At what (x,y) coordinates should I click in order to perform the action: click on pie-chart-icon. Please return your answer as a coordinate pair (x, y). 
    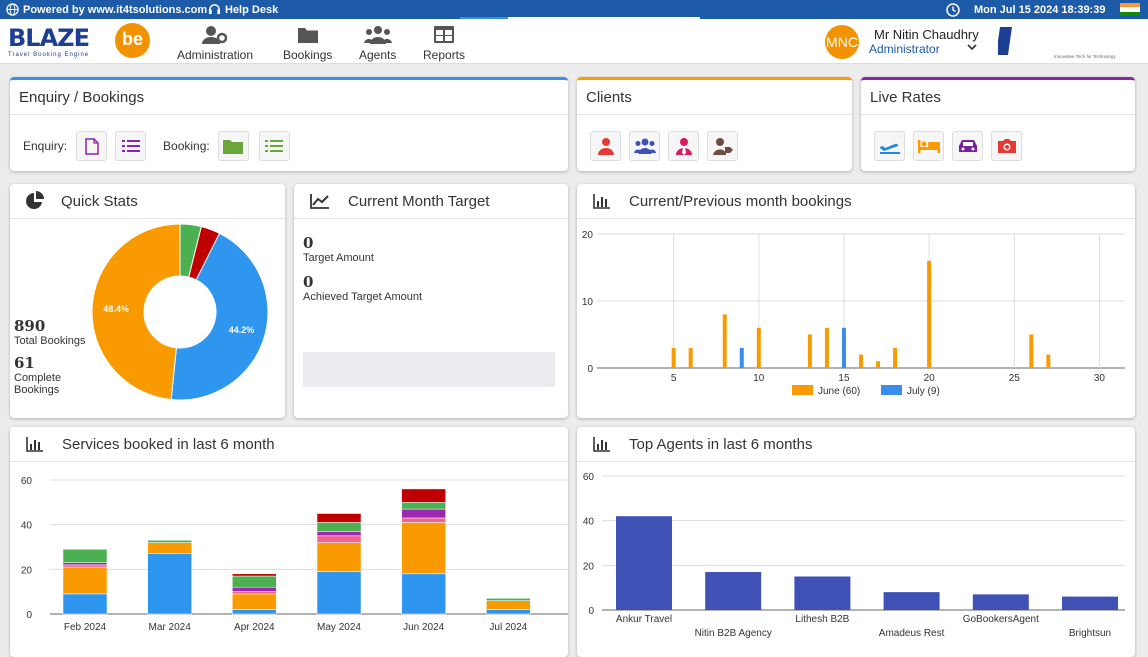
    Looking at the image, I should click on (35, 200).